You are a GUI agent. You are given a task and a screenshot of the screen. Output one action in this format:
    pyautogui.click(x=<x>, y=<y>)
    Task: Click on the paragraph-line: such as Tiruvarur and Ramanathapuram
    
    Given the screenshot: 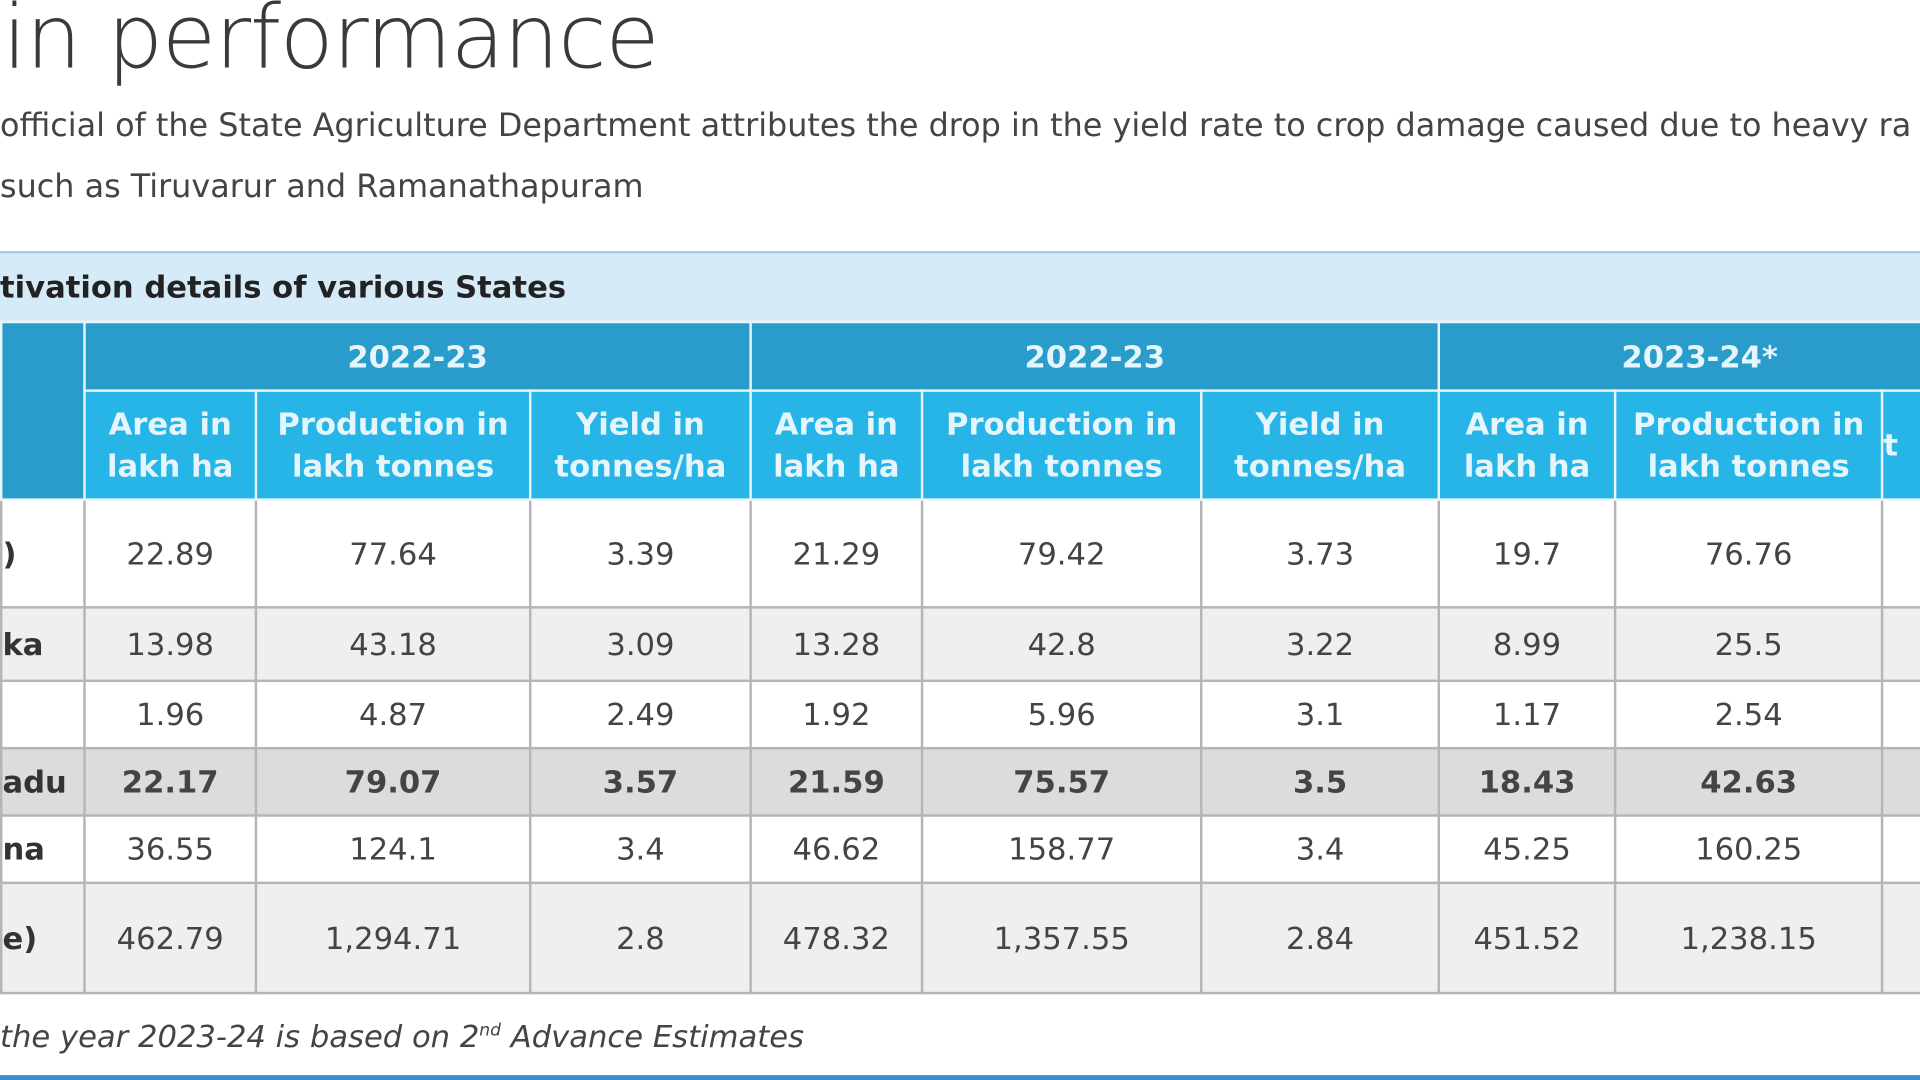 What is the action you would take?
    pyautogui.click(x=322, y=187)
    